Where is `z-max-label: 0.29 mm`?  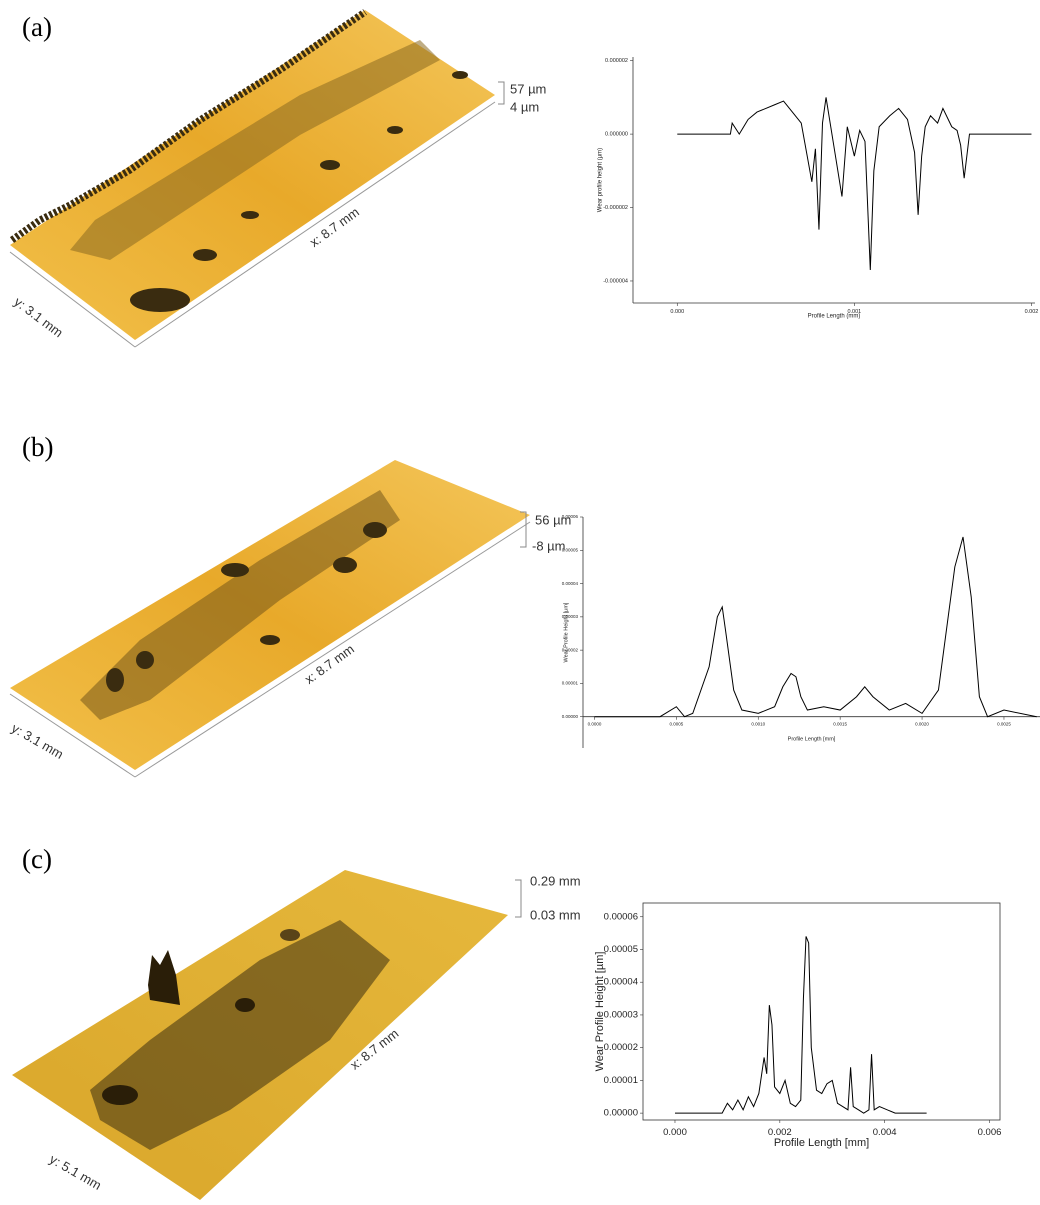 z-max-label: 0.29 mm is located at coordinates (555, 880).